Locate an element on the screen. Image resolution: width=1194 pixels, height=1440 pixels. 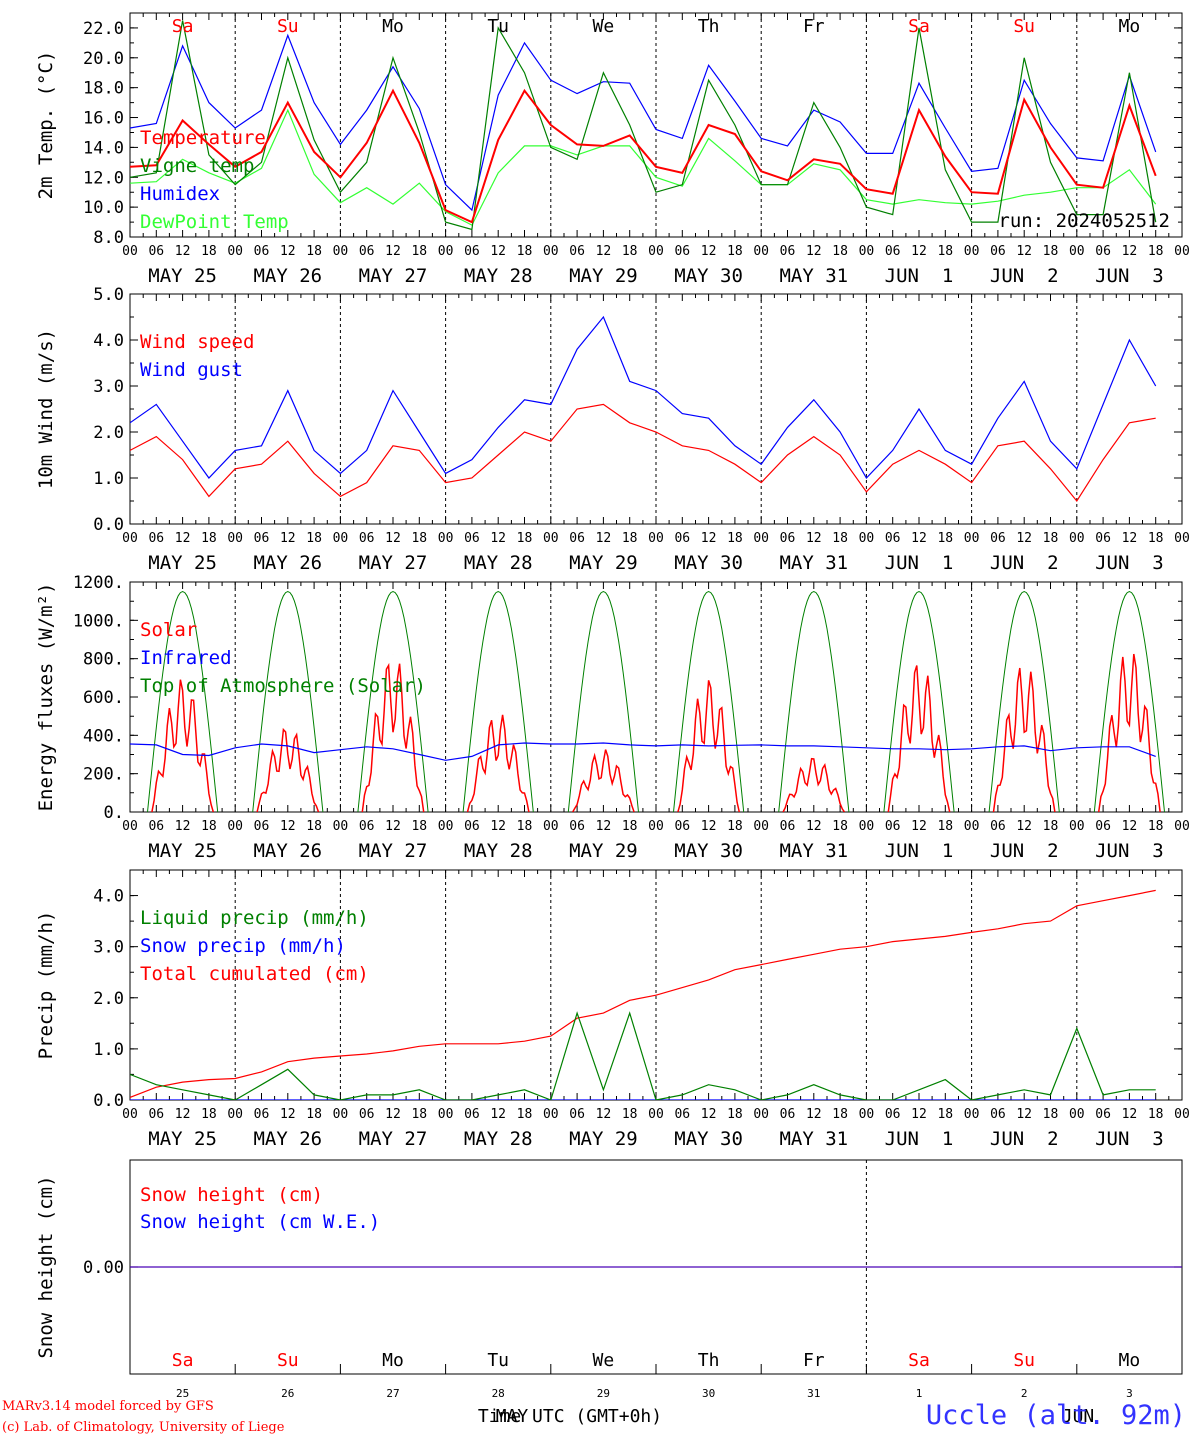
x-minor-ticks is located at coordinates (656, 409).